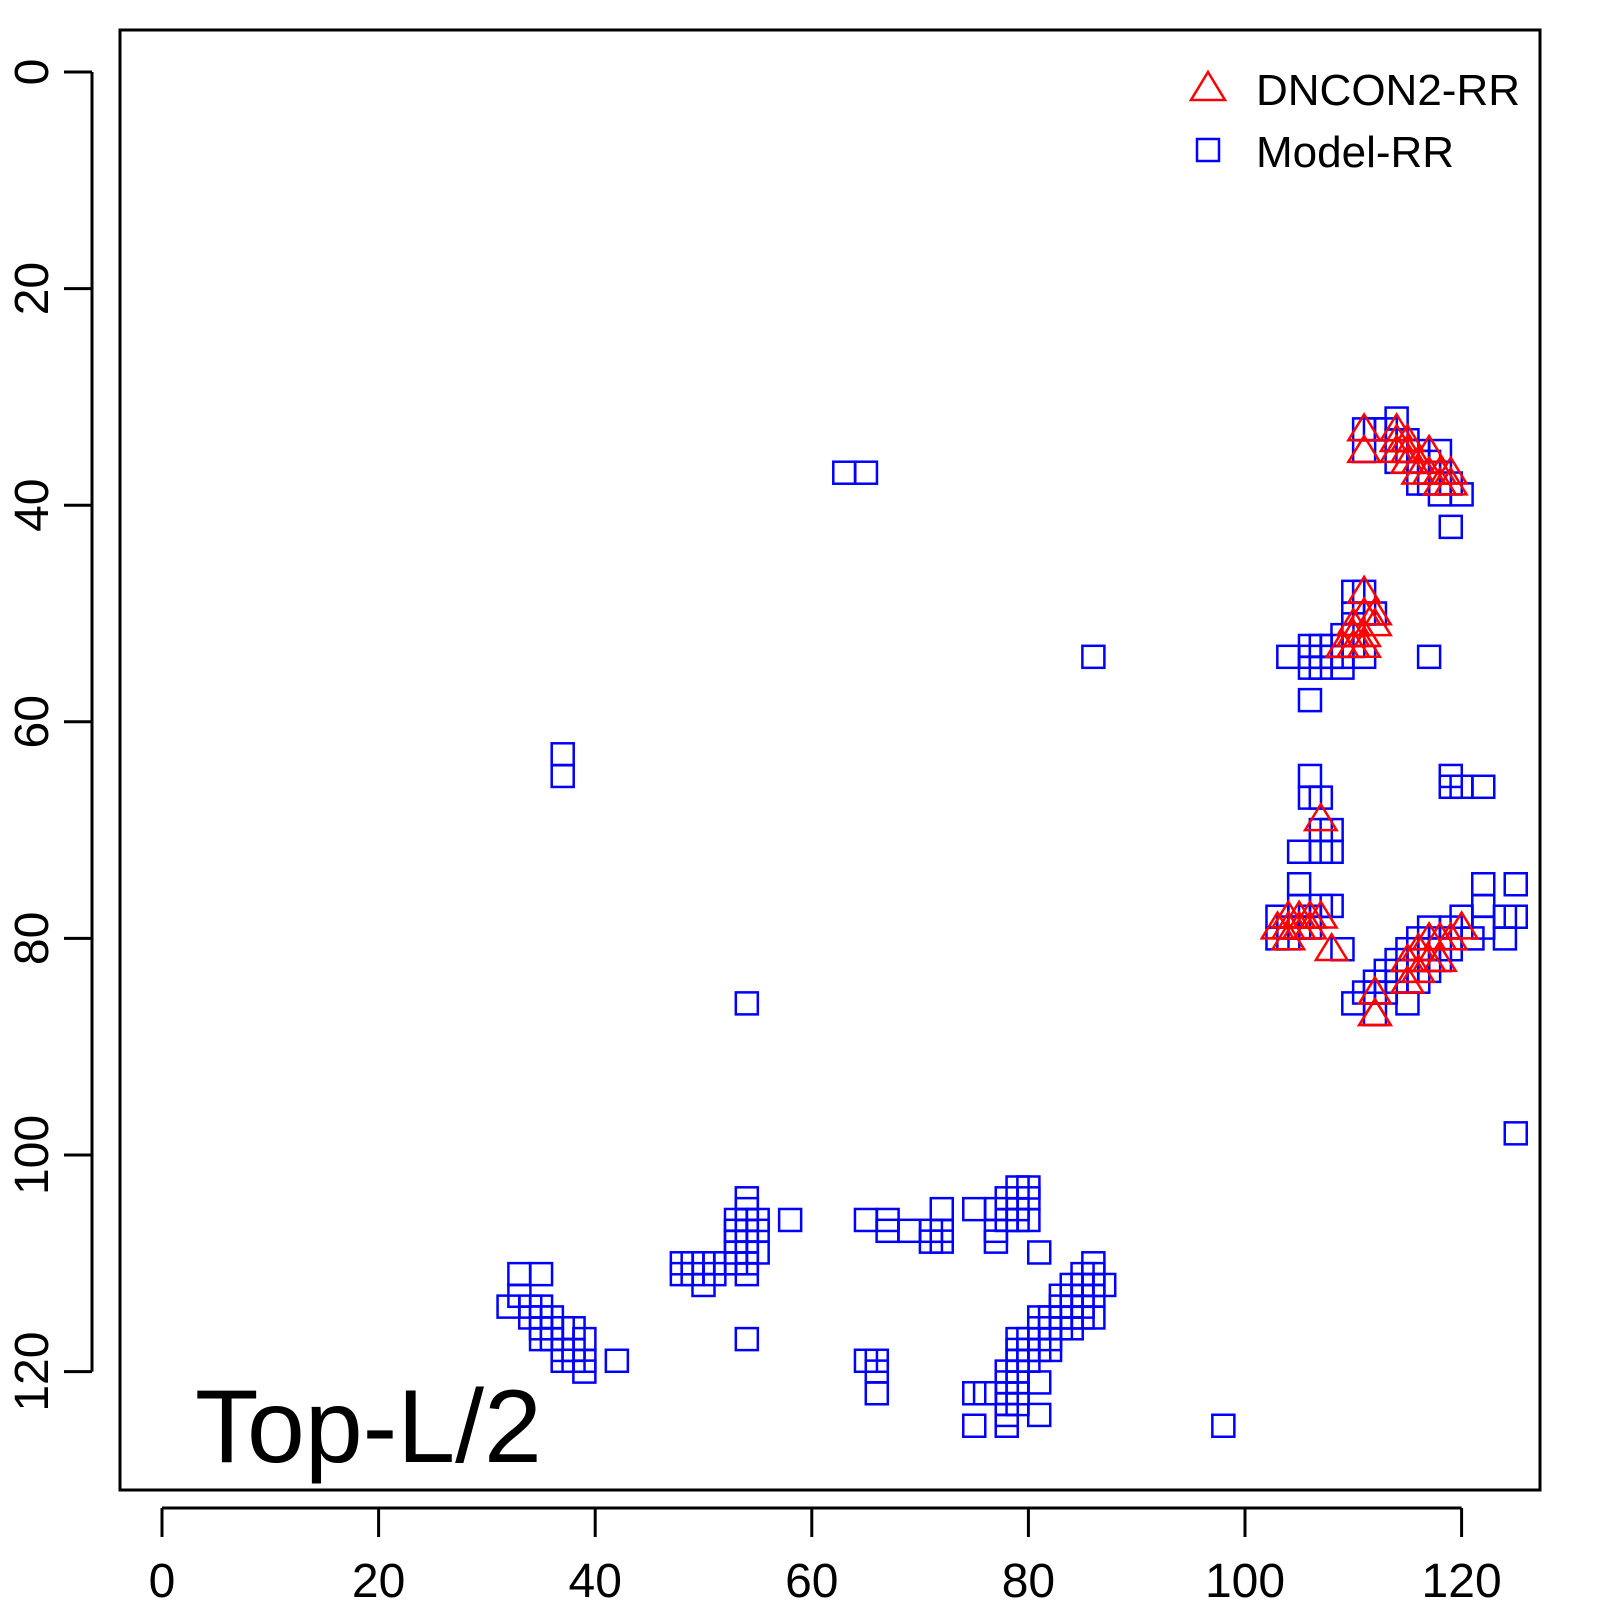  I want to click on legend-label-dncon2-rr: DNCON2-RR, so click(1388, 90).